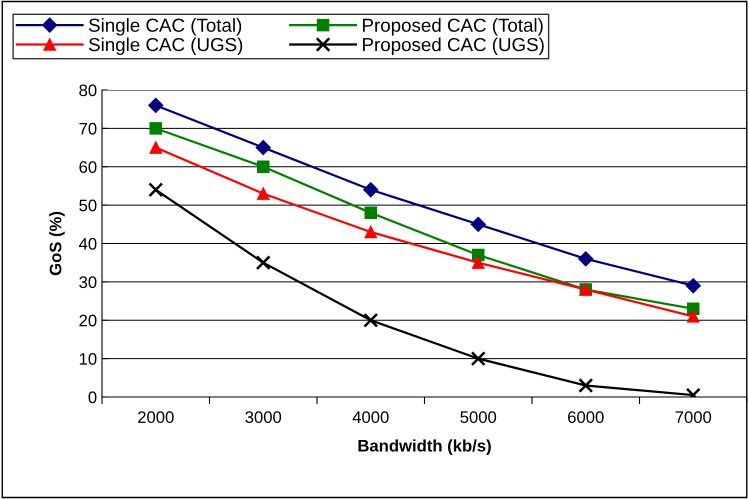 Image resolution: width=749 pixels, height=499 pixels. What do you see at coordinates (87, 206) in the screenshot?
I see `y-tick-label: 50` at bounding box center [87, 206].